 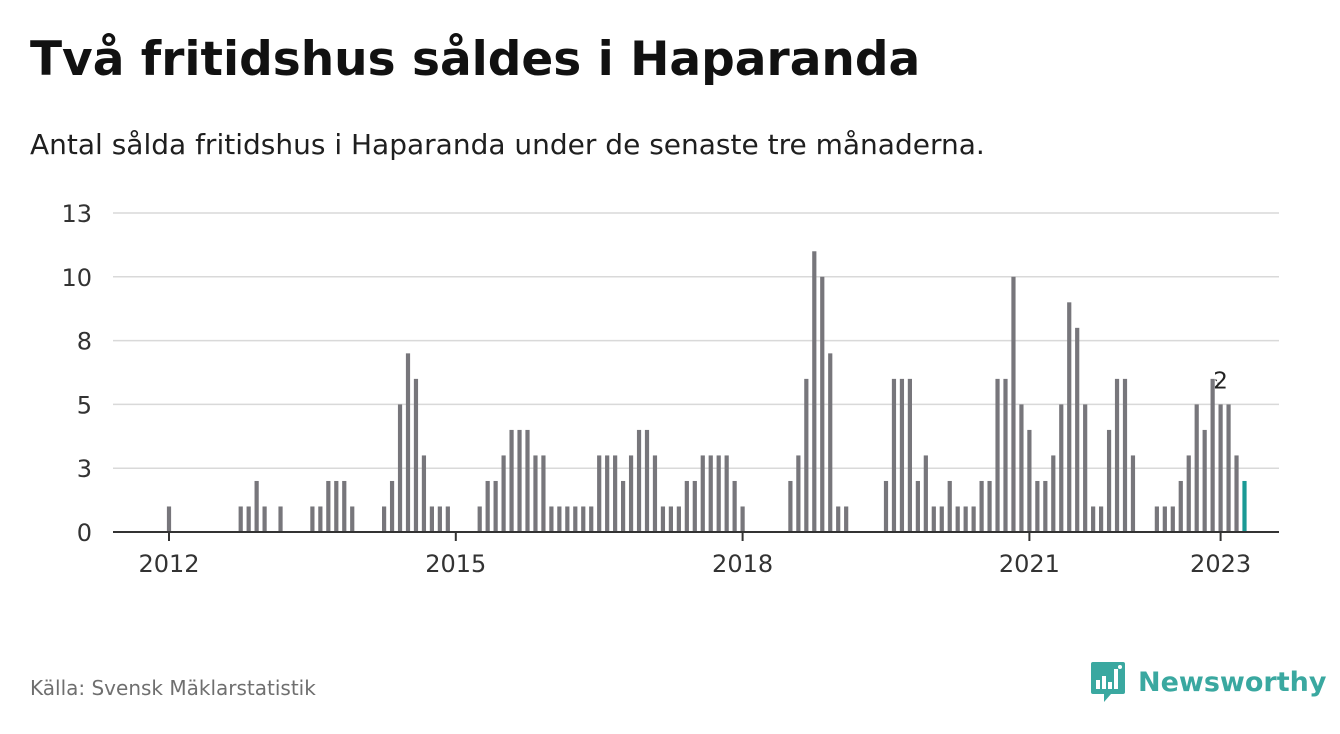 What do you see at coordinates (1232, 682) in the screenshot?
I see `newsworthy-wordmark: Newsworthy` at bounding box center [1232, 682].